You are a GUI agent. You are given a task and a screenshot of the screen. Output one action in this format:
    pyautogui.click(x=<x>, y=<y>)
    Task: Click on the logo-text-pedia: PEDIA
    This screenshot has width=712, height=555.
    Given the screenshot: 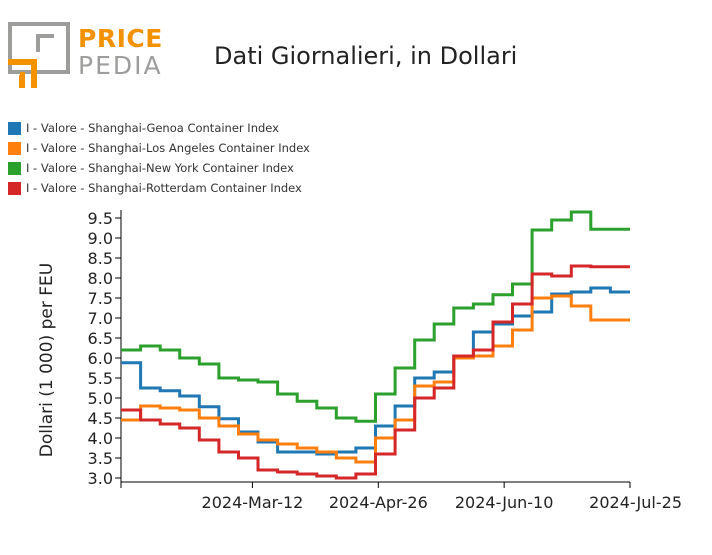 What is the action you would take?
    pyautogui.click(x=120, y=65)
    